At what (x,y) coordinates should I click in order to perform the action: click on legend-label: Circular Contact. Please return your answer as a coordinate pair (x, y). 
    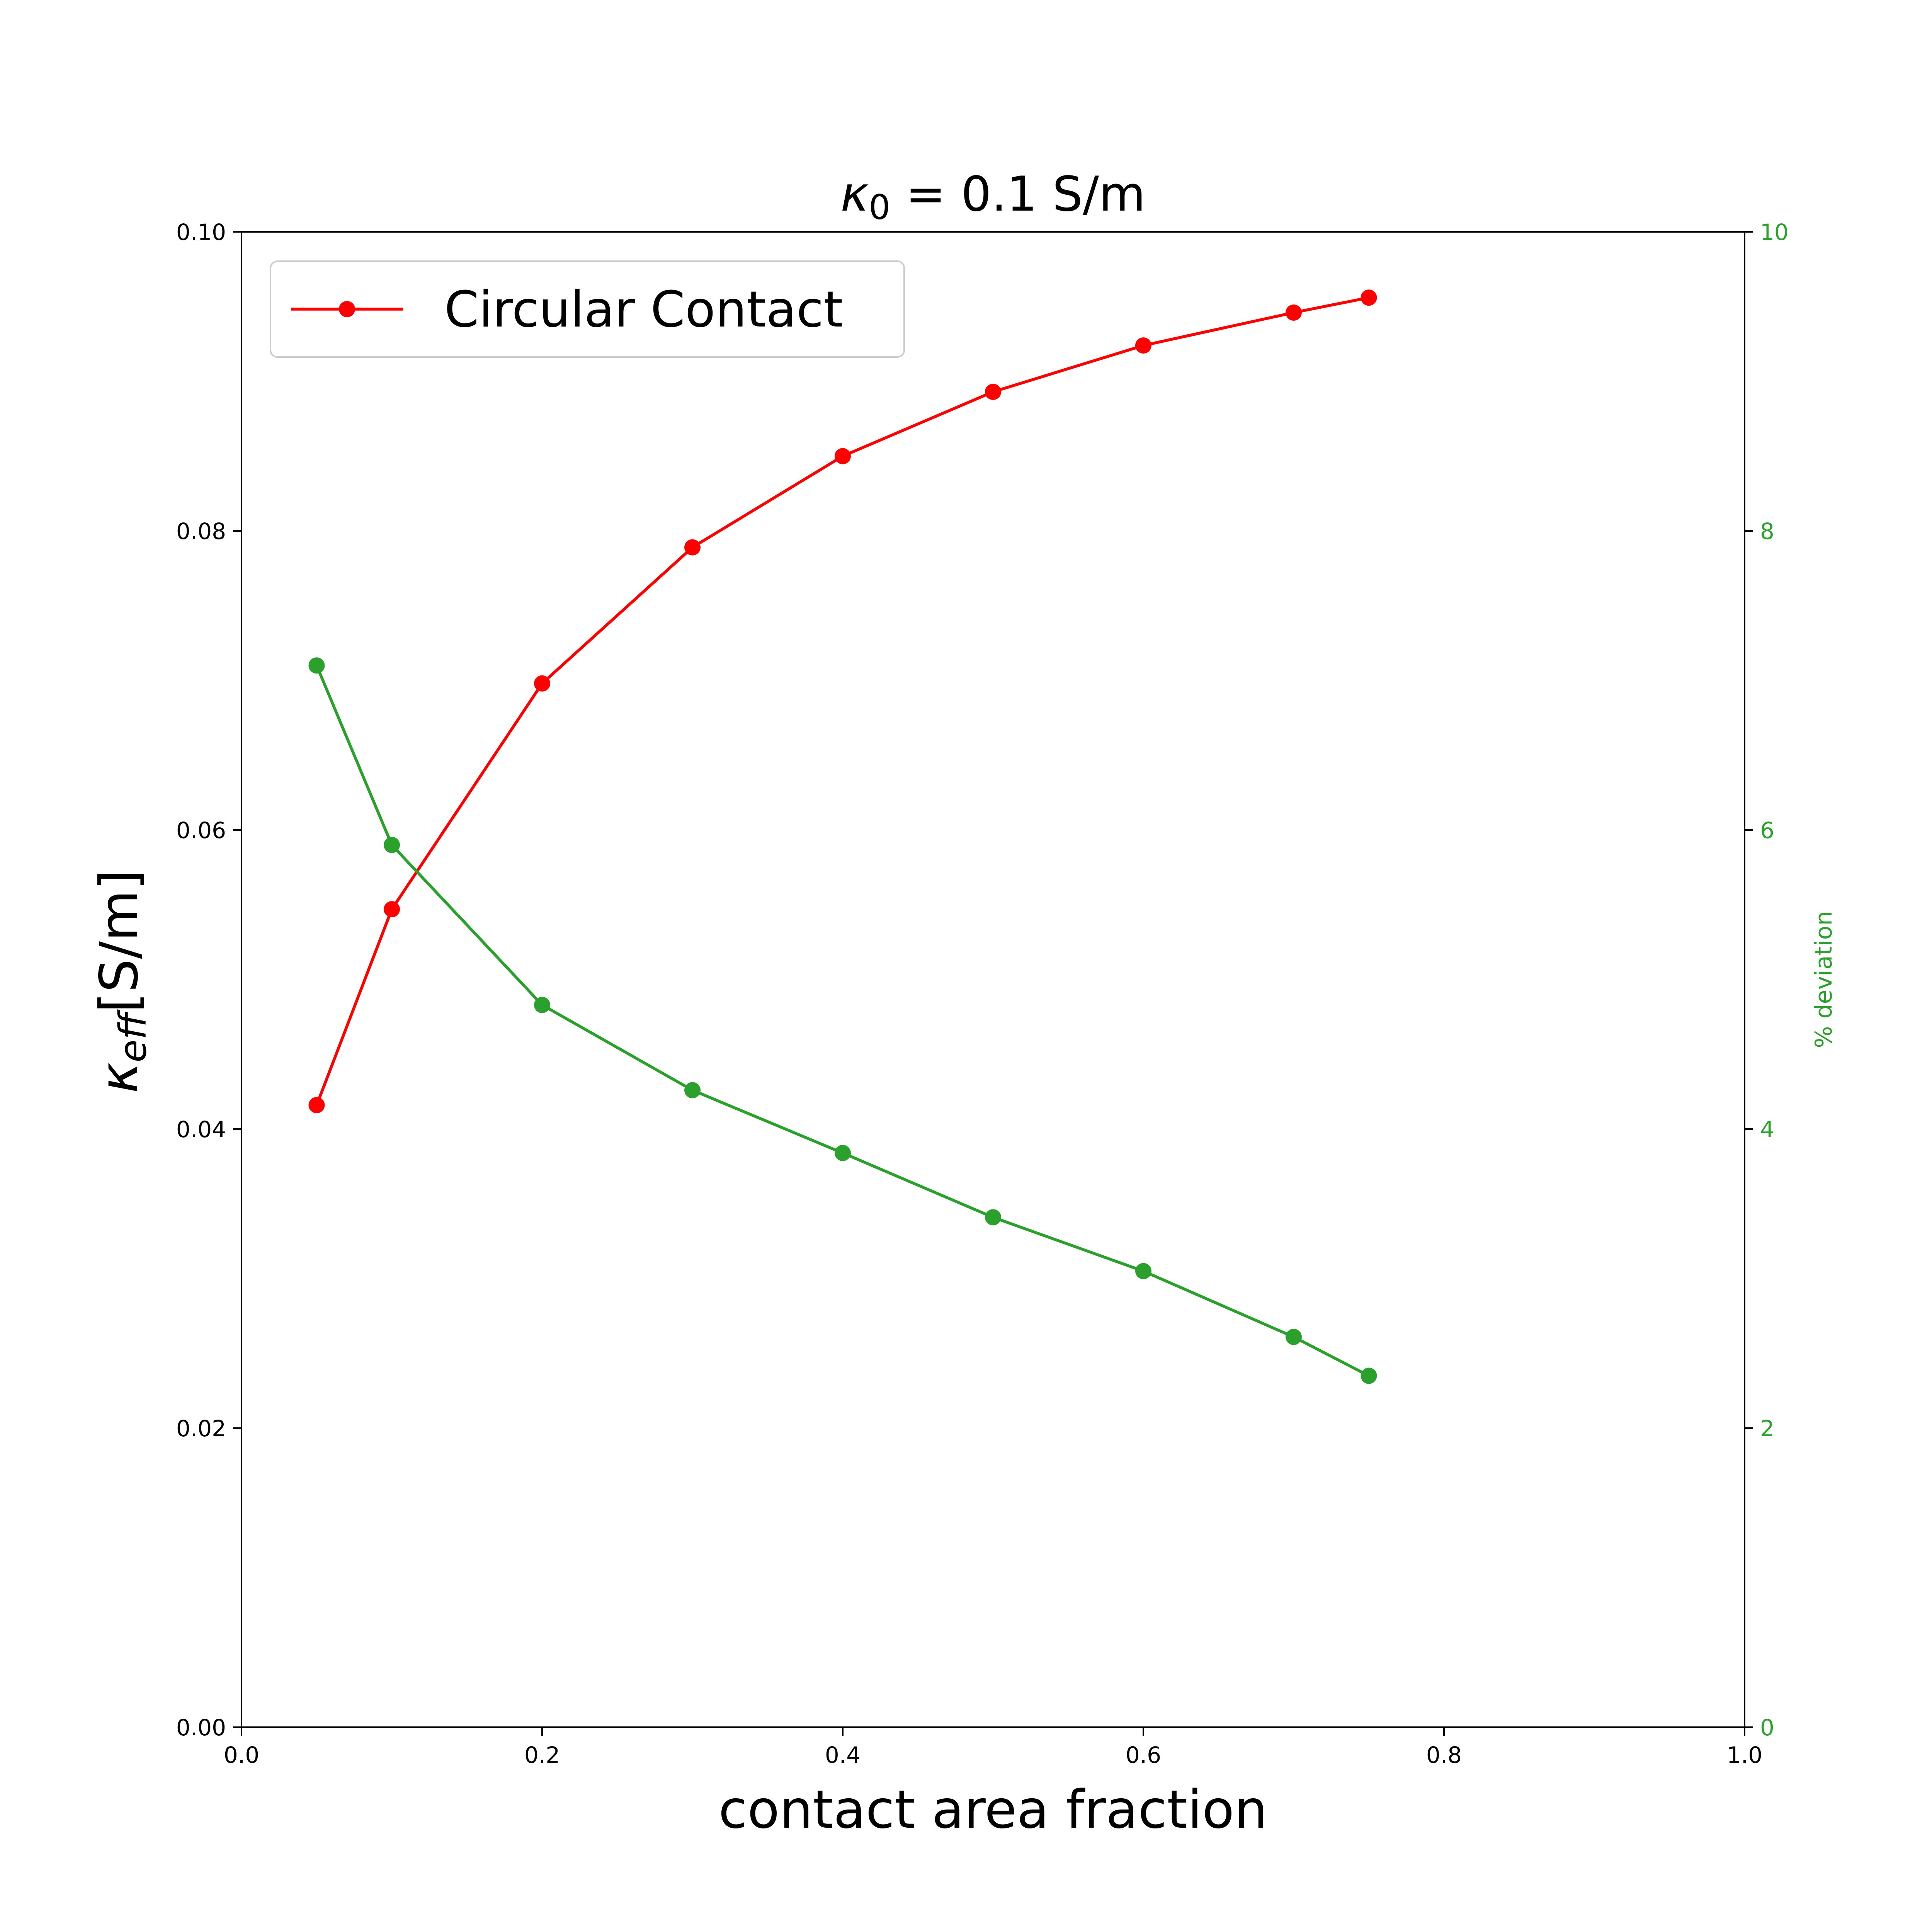
    Looking at the image, I should click on (643, 310).